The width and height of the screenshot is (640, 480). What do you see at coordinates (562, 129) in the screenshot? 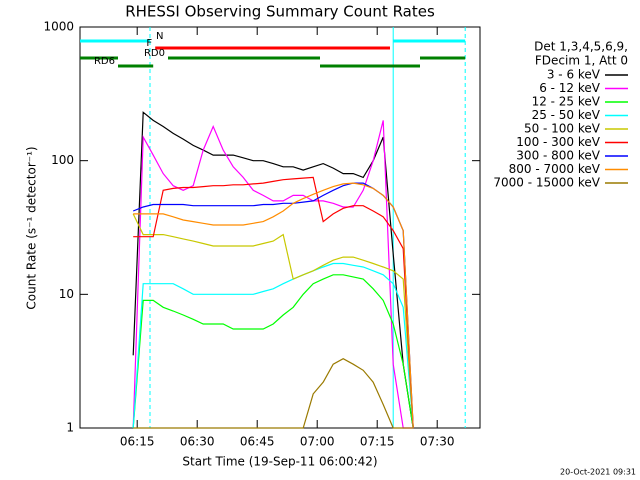
I see `legend-label: 50 - 100 keV` at bounding box center [562, 129].